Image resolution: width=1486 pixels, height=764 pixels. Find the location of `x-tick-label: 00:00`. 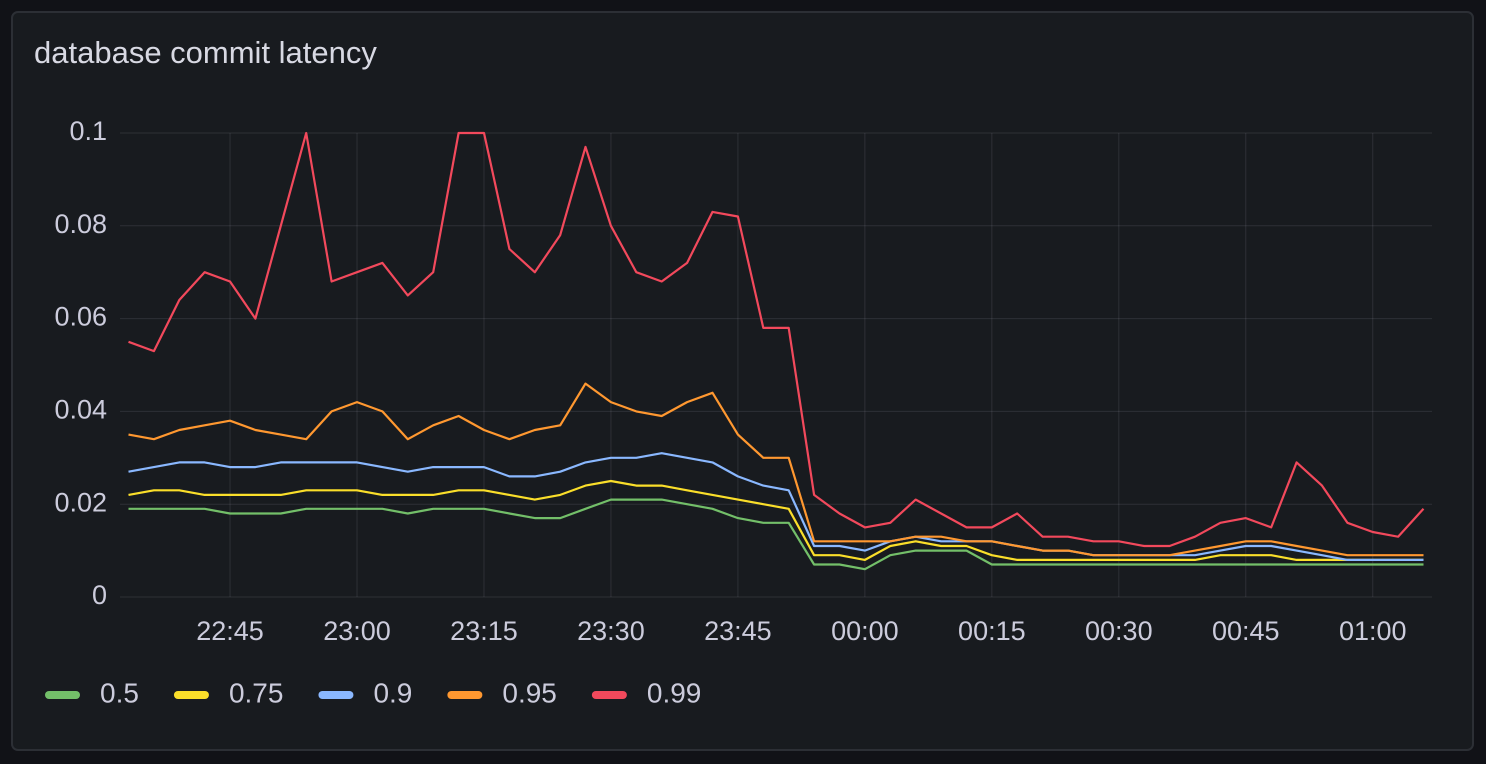

x-tick-label: 00:00 is located at coordinates (865, 631).